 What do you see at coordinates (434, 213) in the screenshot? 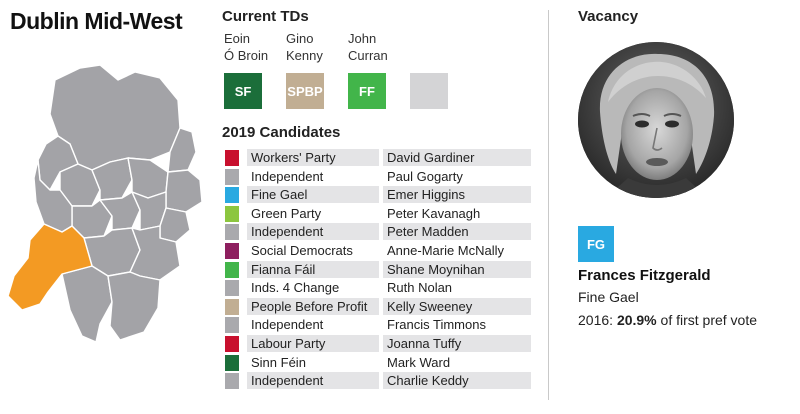
I see `candidate-name: Peter Kavanagh` at bounding box center [434, 213].